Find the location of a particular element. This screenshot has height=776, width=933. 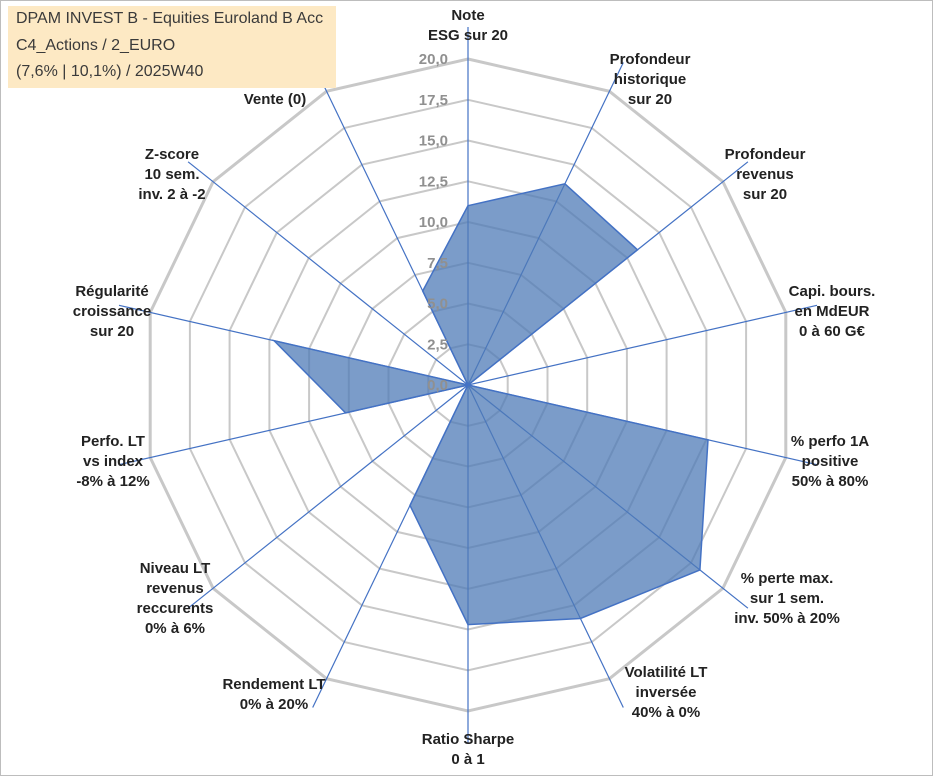

axis-label: Niveau LT is located at coordinates (175, 568).